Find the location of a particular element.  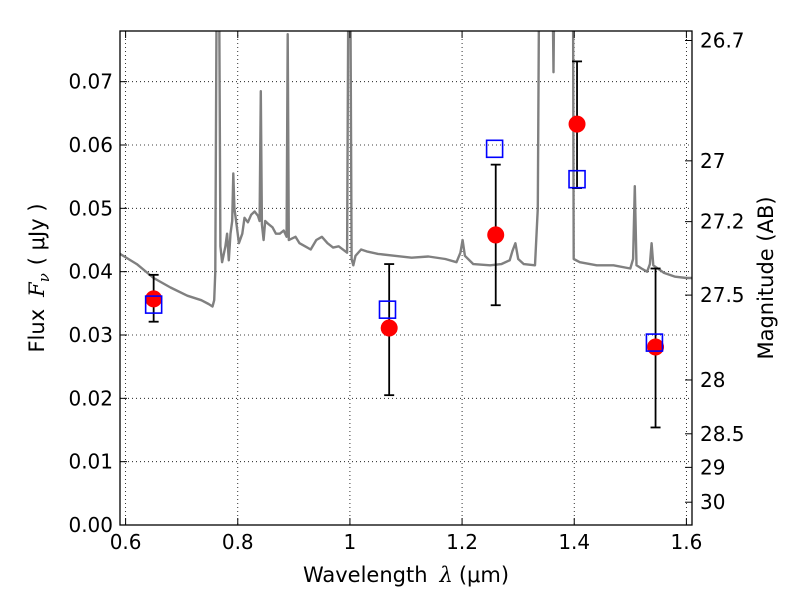

x-axis-label-text: Wavelength is located at coordinates (365, 575).